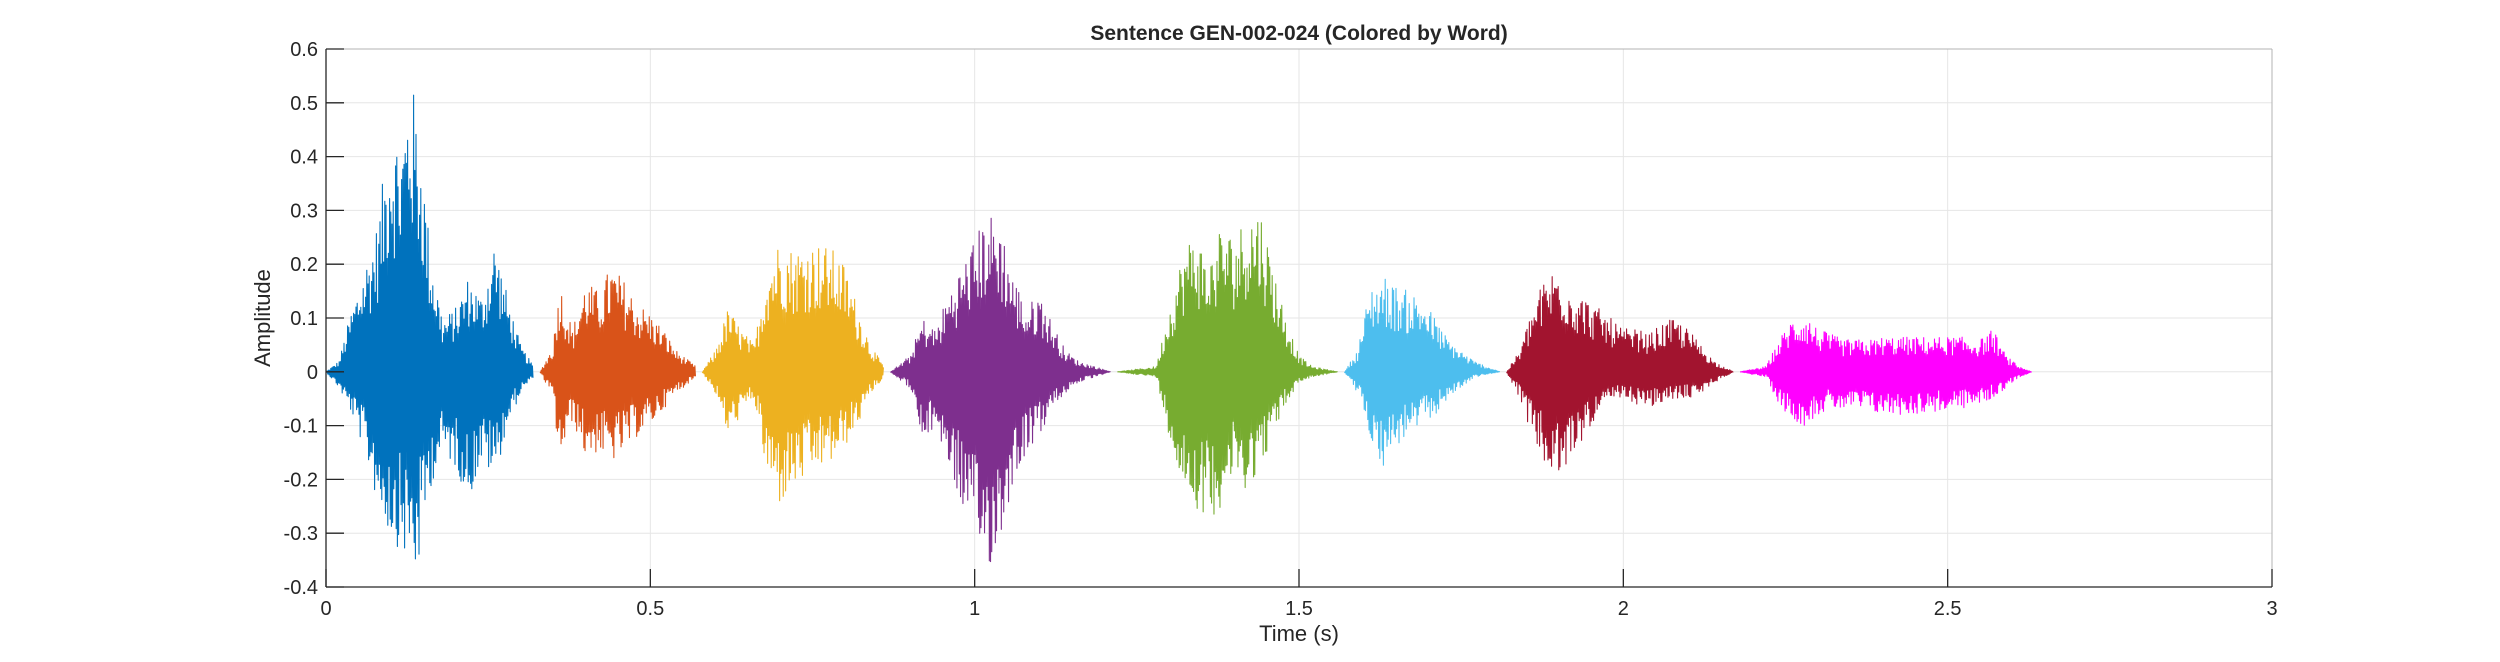  What do you see at coordinates (974, 609) in the screenshot?
I see `x-tick-label: 1` at bounding box center [974, 609].